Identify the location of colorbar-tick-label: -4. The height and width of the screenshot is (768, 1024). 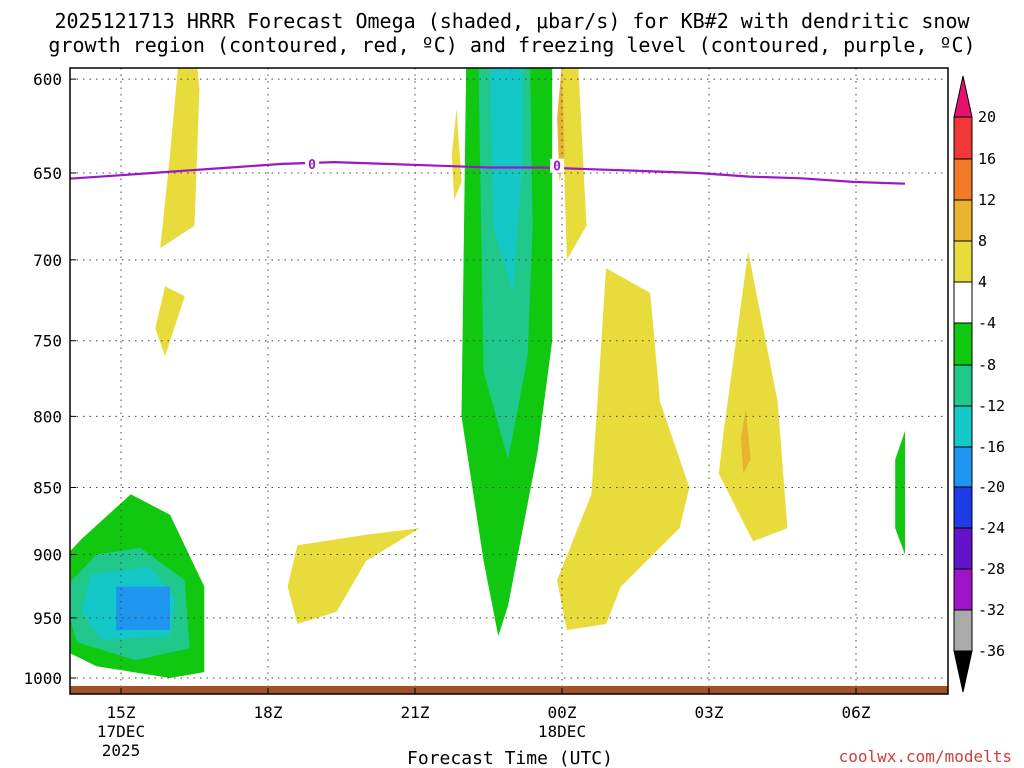
(987, 323).